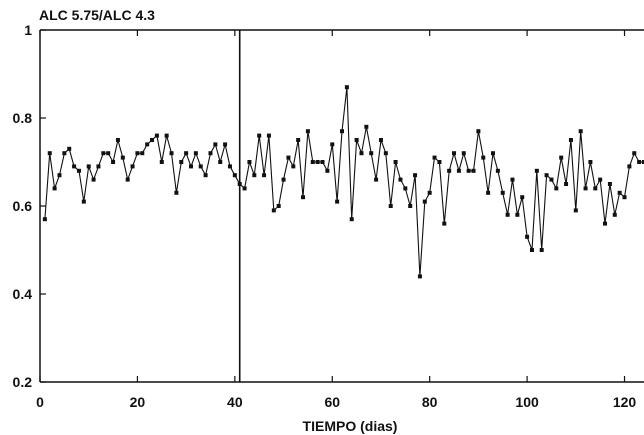 This screenshot has width=644, height=435. I want to click on x-tick-label: 0, so click(40, 402).